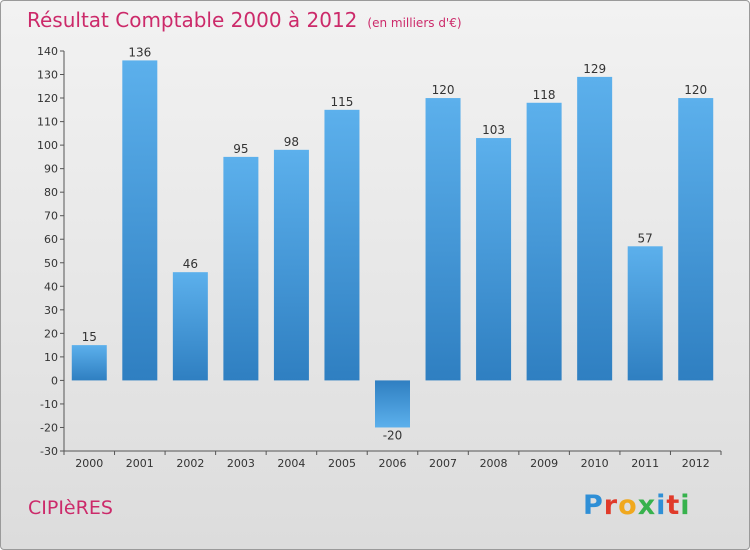  Describe the element at coordinates (49, 451) in the screenshot. I see `y-tick-label: -30` at that location.